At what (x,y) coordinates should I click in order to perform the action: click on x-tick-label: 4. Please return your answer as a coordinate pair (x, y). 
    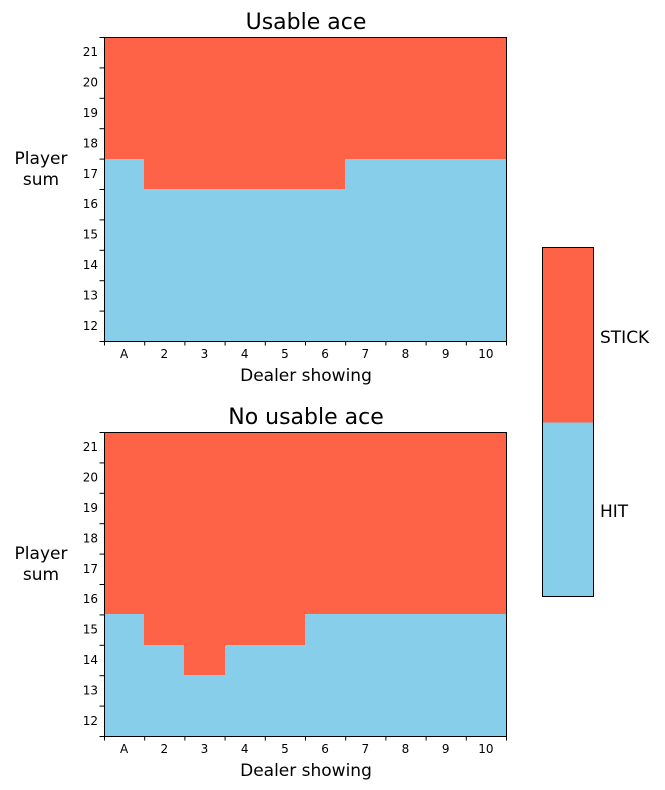
    Looking at the image, I should click on (245, 354).